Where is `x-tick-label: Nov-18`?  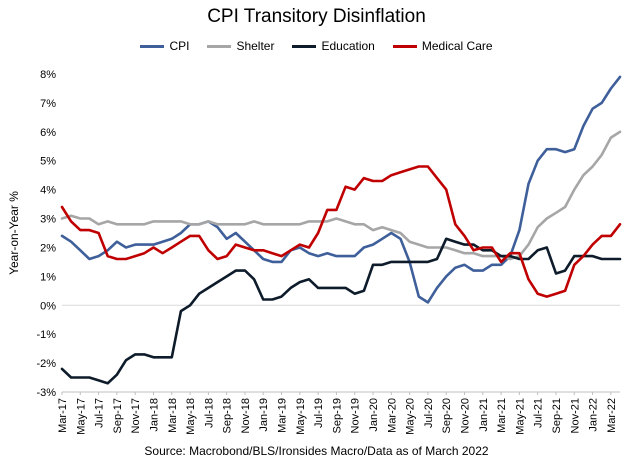
x-tick-label: Nov-18 is located at coordinates (246, 415).